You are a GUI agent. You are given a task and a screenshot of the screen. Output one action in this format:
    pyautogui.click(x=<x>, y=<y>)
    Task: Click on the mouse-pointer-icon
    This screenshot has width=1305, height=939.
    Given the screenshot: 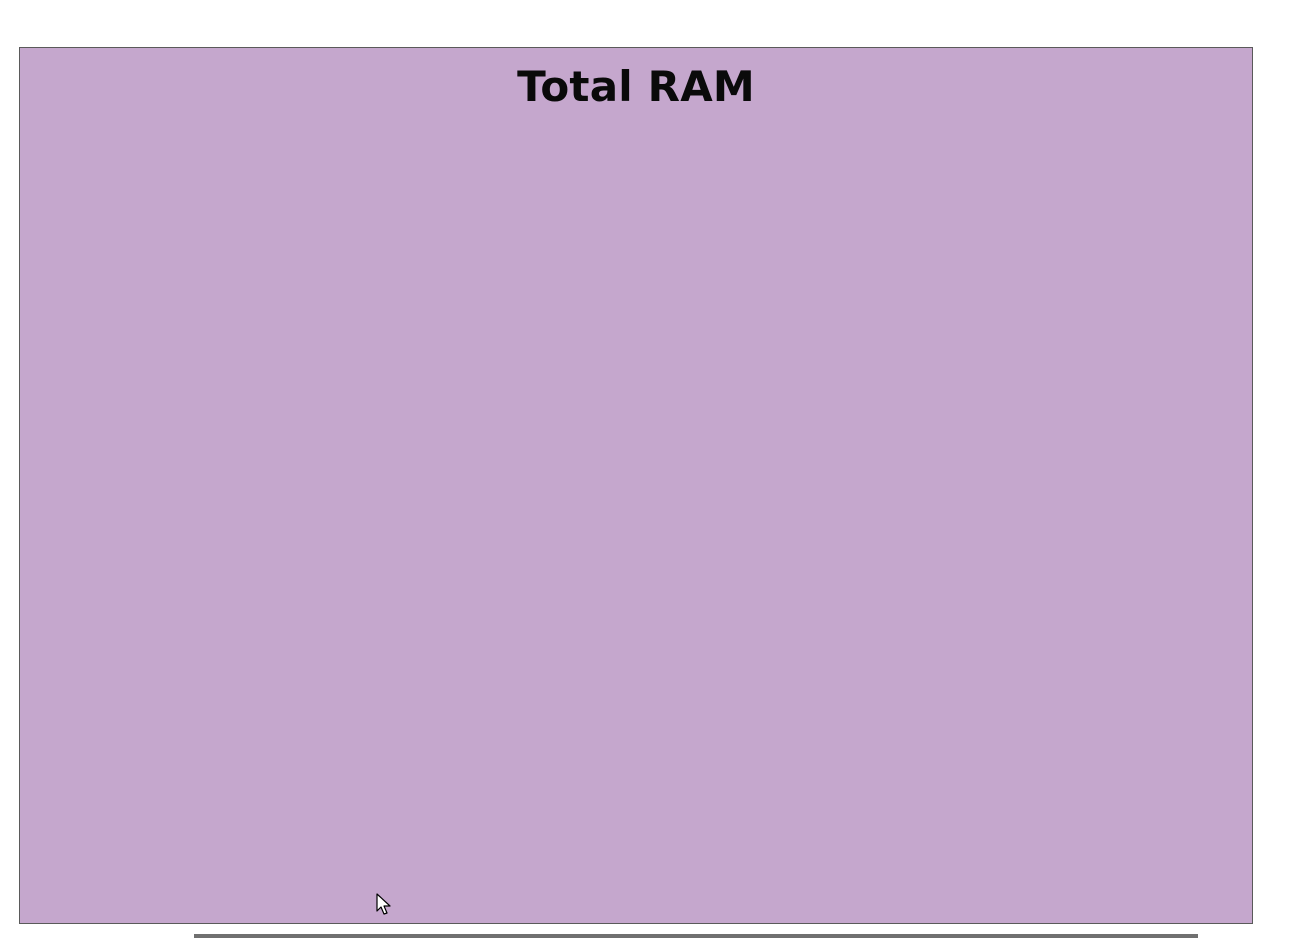 What is the action you would take?
    pyautogui.click(x=383, y=904)
    